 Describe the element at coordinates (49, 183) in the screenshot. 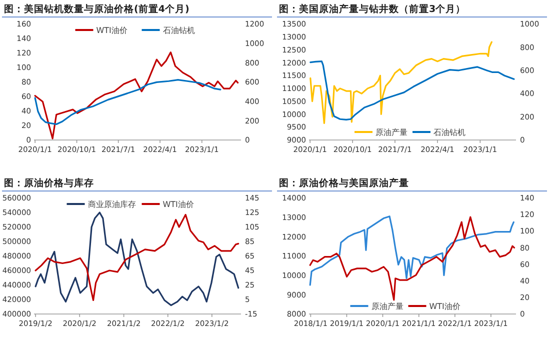

I see `chart-title: 图：原油价格与库存` at that location.